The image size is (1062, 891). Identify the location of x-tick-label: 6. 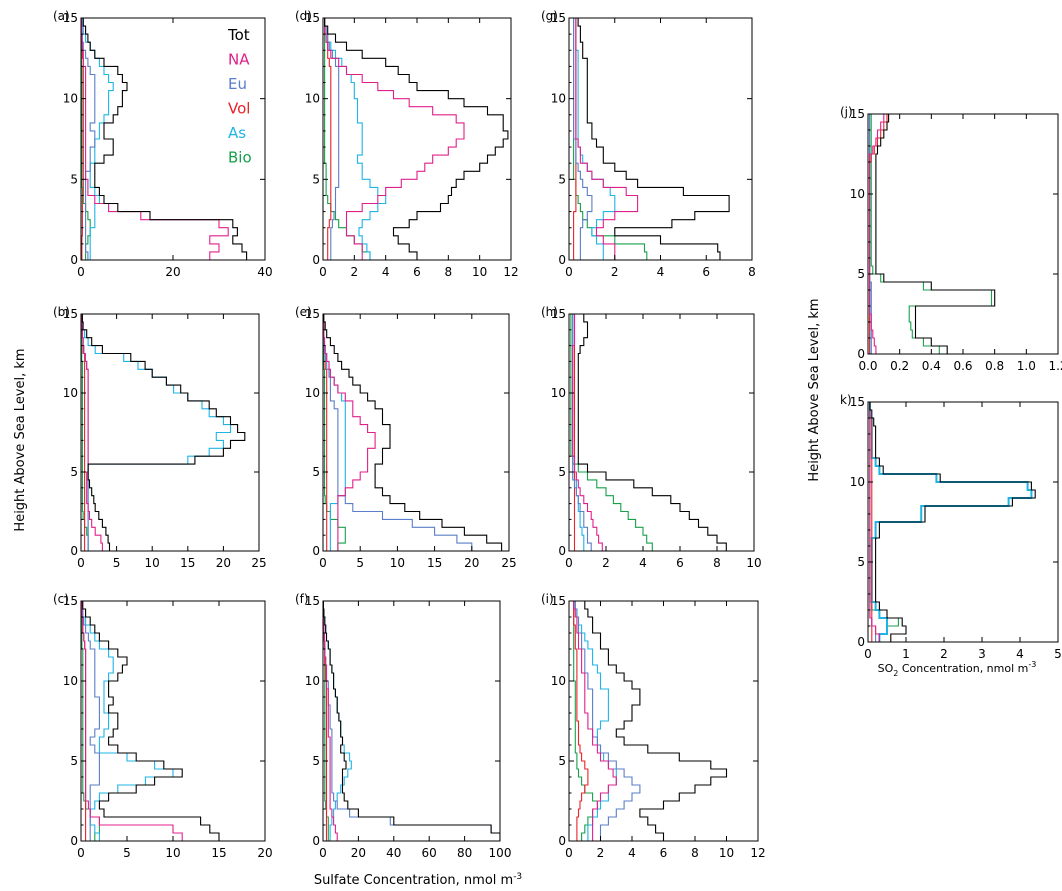
(706, 272).